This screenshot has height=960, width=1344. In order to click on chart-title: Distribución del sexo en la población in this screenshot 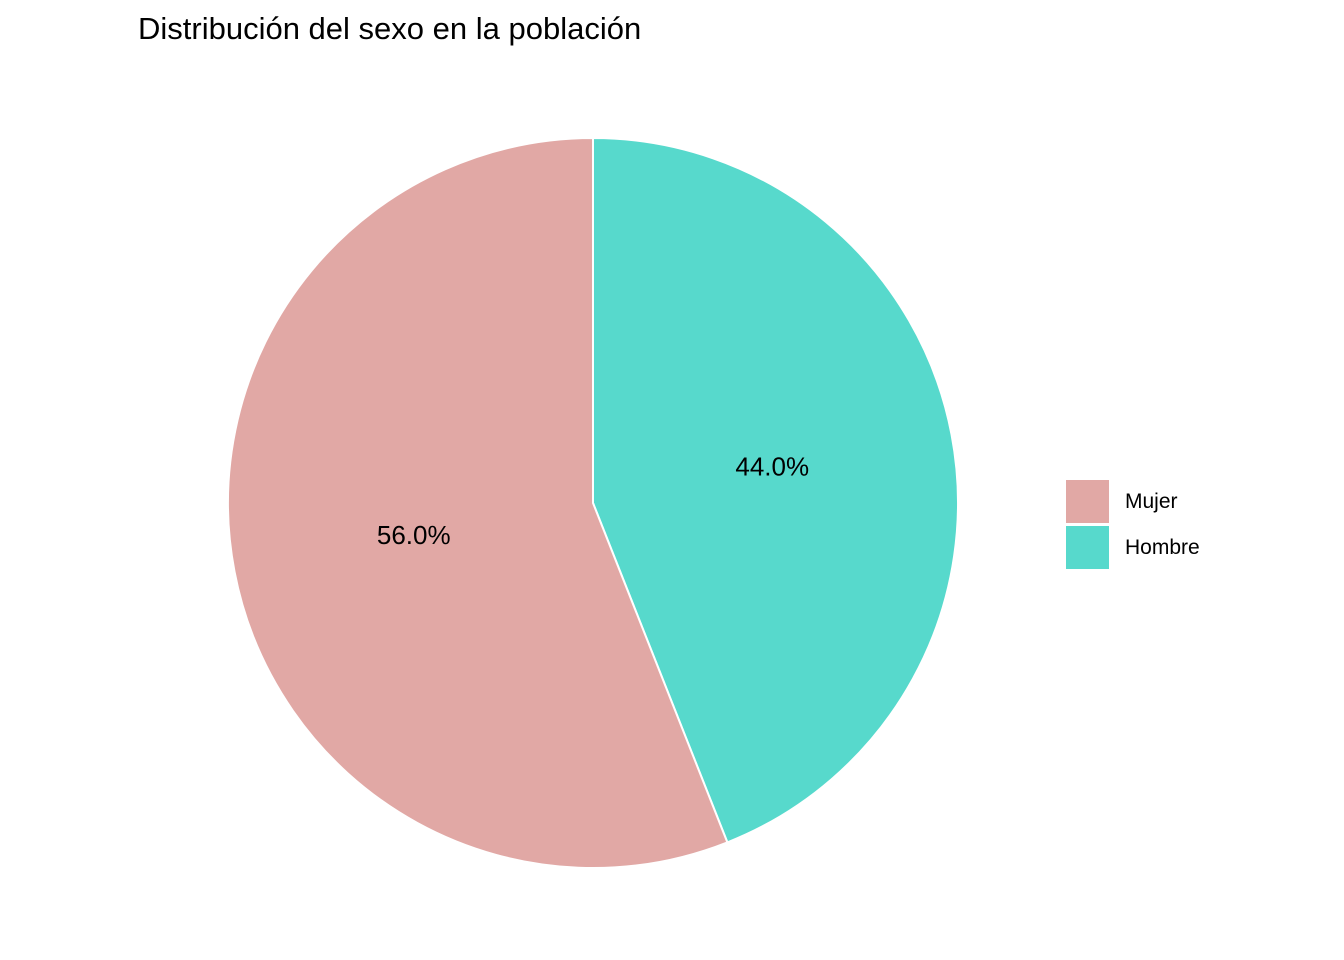, I will do `click(390, 28)`.